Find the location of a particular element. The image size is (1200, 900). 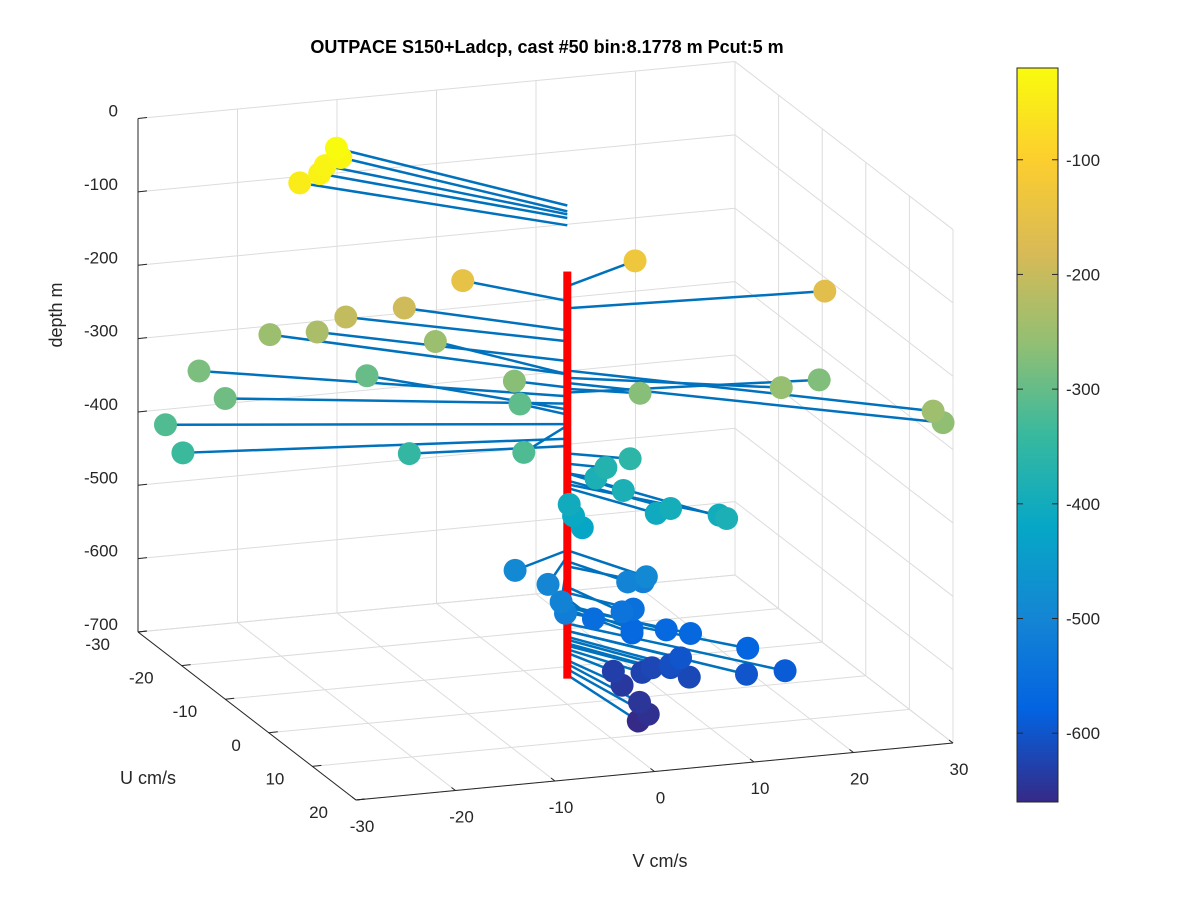

colorbar-tick-label: -600 is located at coordinates (1083, 733).